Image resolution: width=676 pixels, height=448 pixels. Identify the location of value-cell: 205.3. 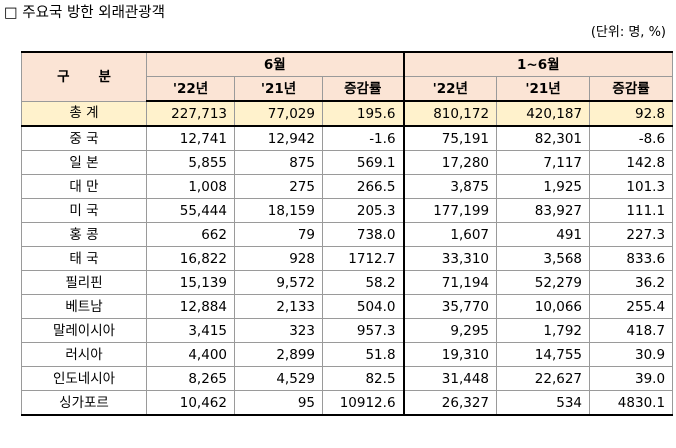
(363, 210).